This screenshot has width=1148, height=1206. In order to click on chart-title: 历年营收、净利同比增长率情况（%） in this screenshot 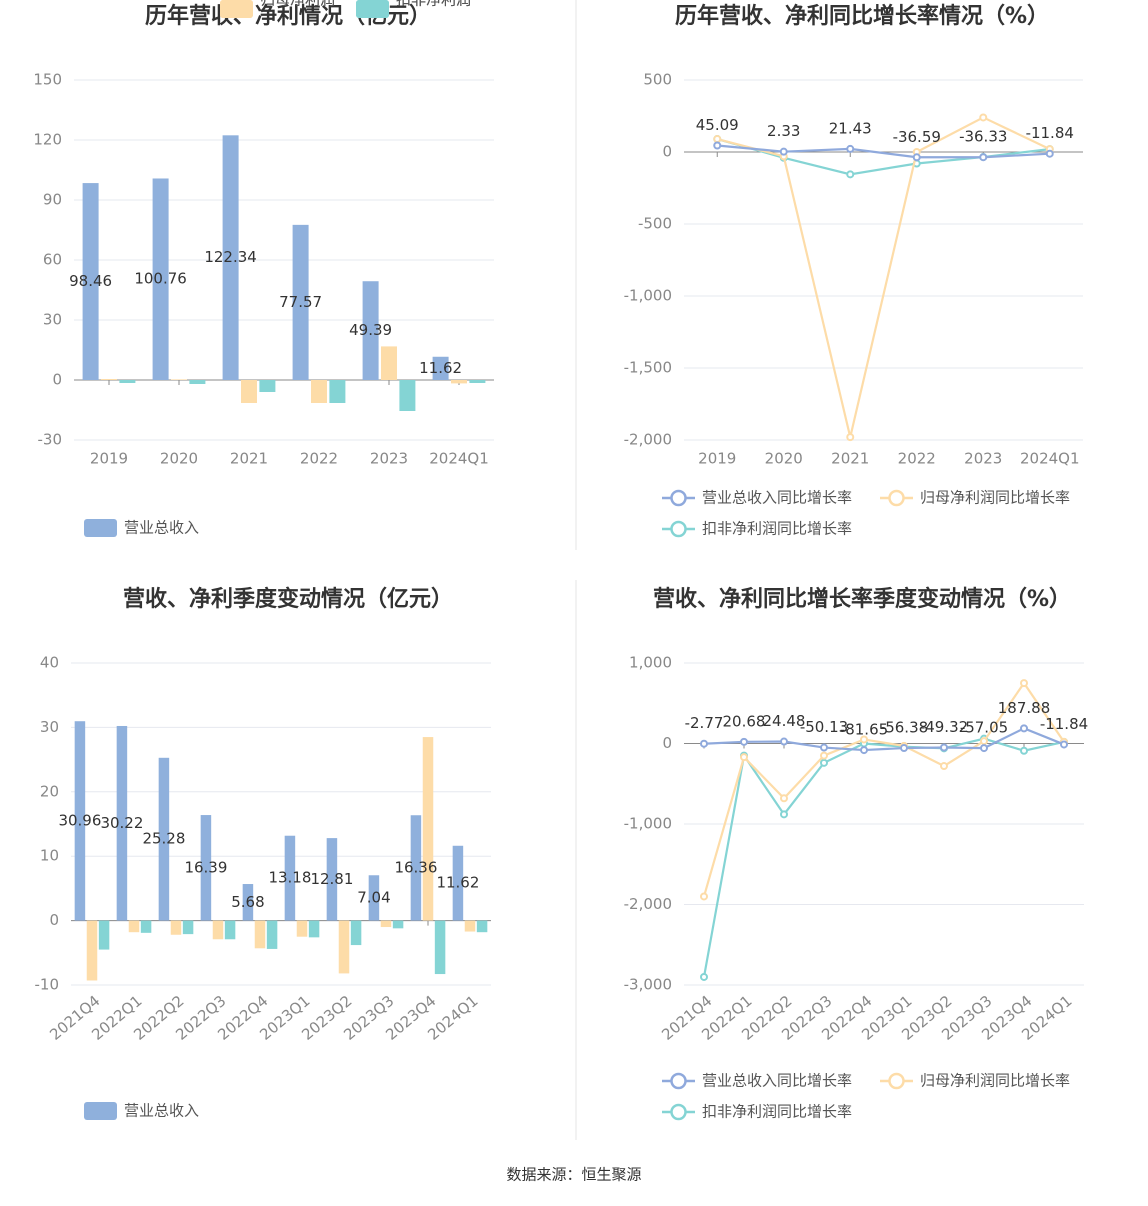, I will do `click(862, 16)`.